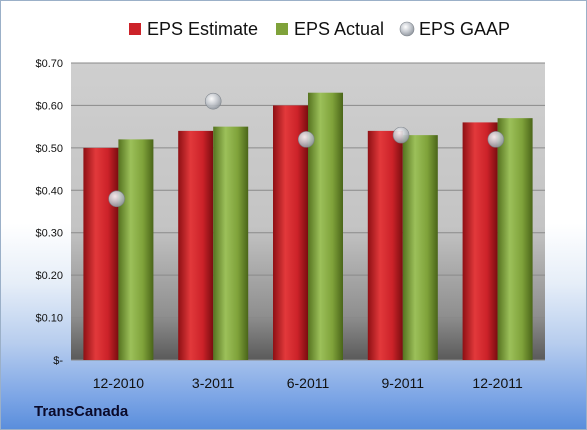 This screenshot has height=430, width=587. I want to click on legend-label: EPS Actual, so click(339, 29).